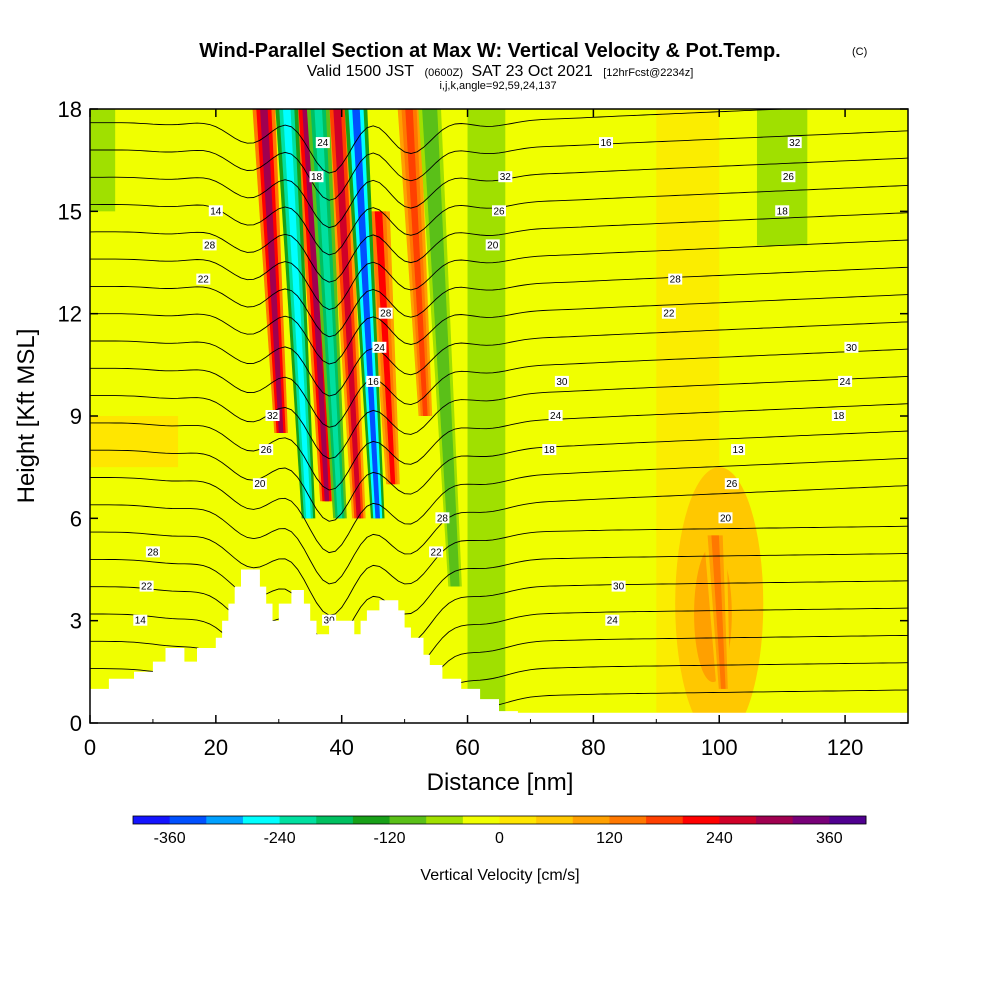 This screenshot has width=1000, height=1000. Describe the element at coordinates (76, 416) in the screenshot. I see `y-tick-label: 9` at that location.